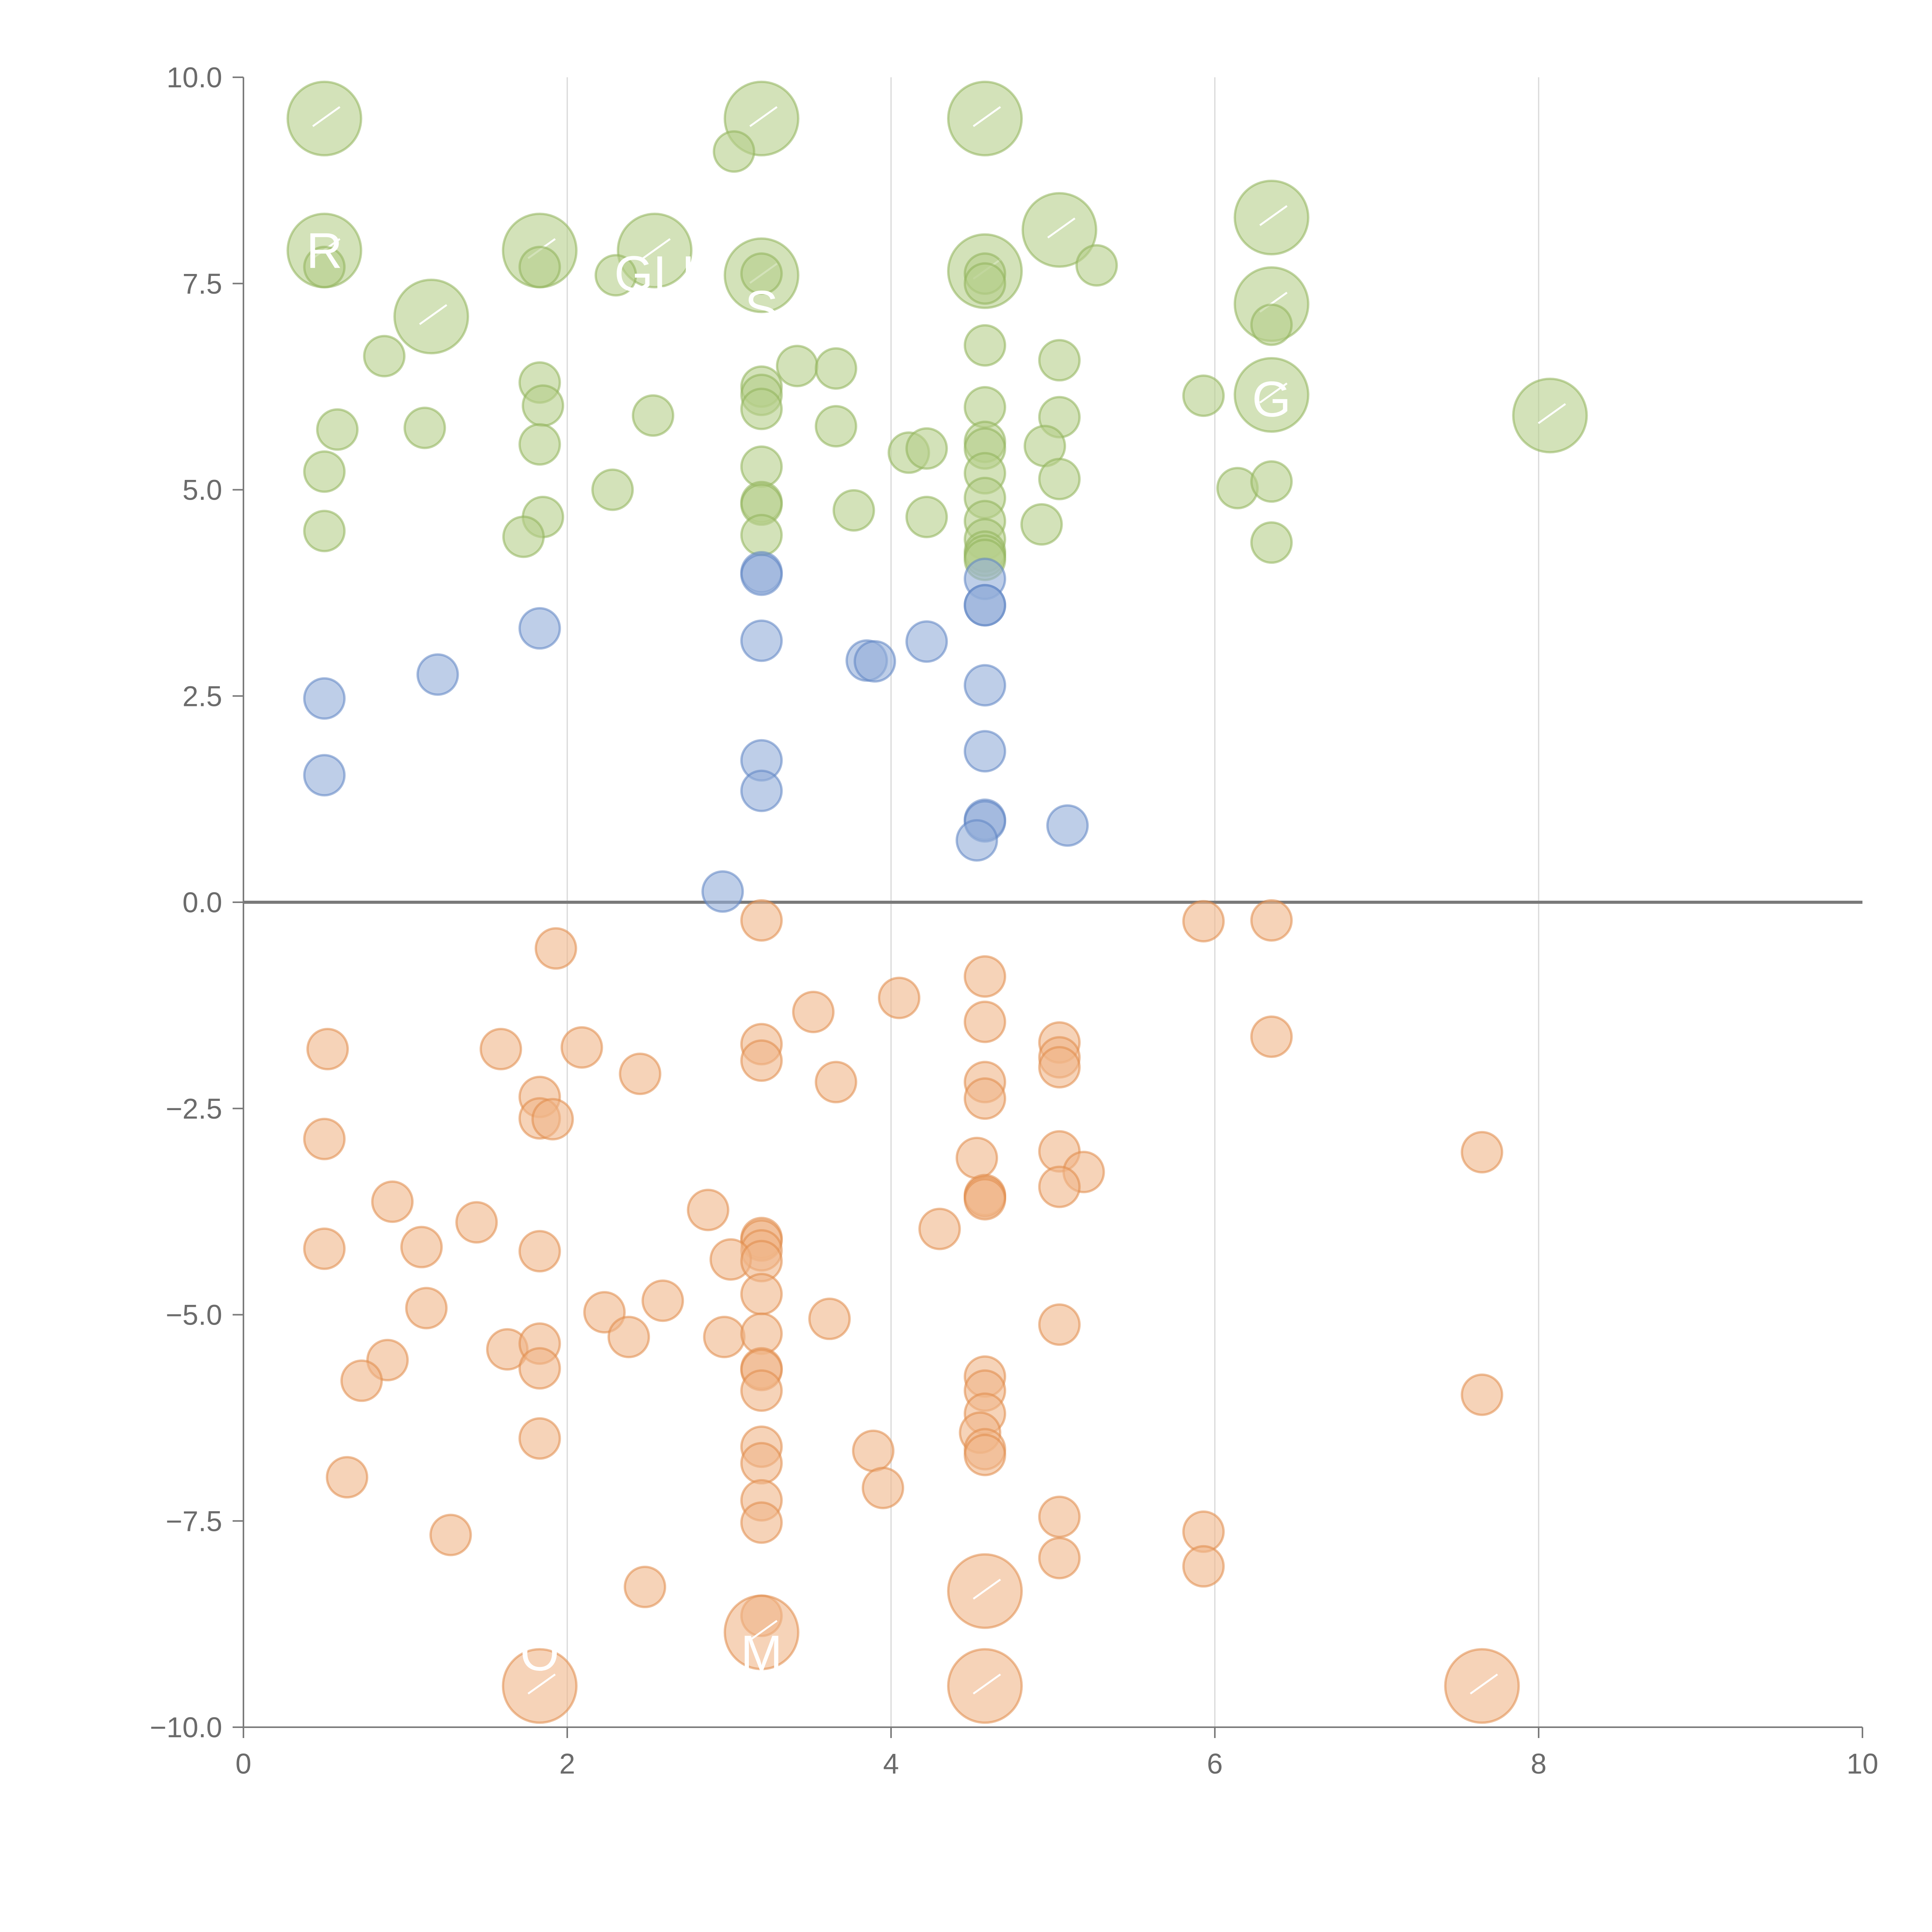 Image resolution: width=1932 pixels, height=1932 pixels. What do you see at coordinates (891, 1764) in the screenshot?
I see `x-tick-label: 4` at bounding box center [891, 1764].